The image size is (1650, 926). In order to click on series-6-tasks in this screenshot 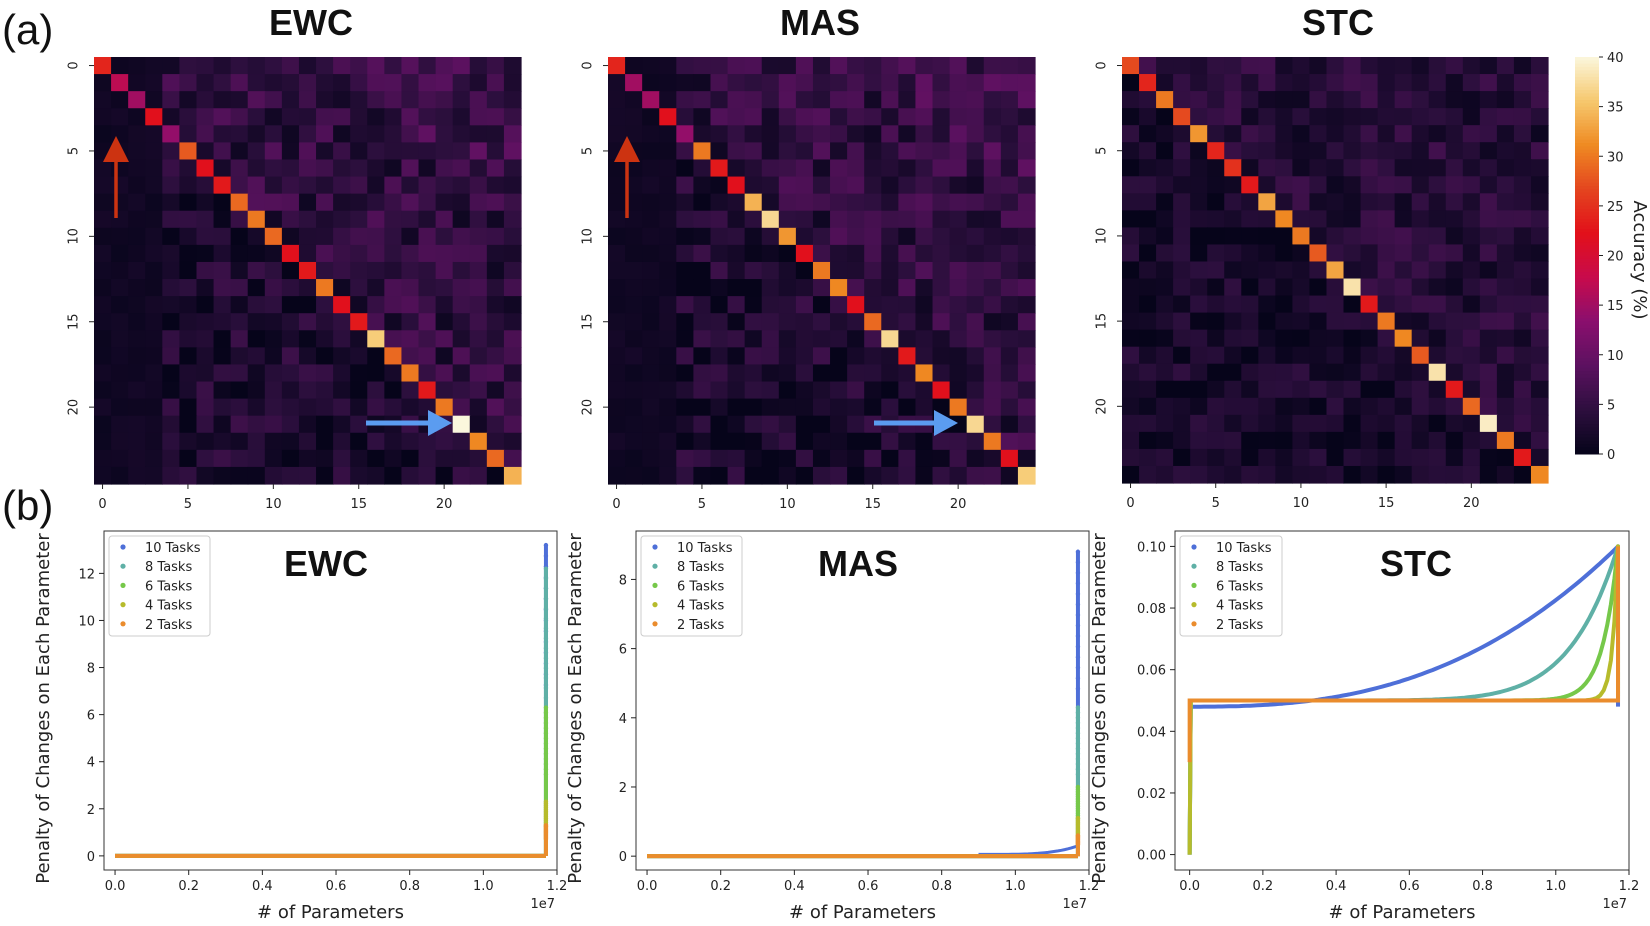, I will do `click(864, 821)`.